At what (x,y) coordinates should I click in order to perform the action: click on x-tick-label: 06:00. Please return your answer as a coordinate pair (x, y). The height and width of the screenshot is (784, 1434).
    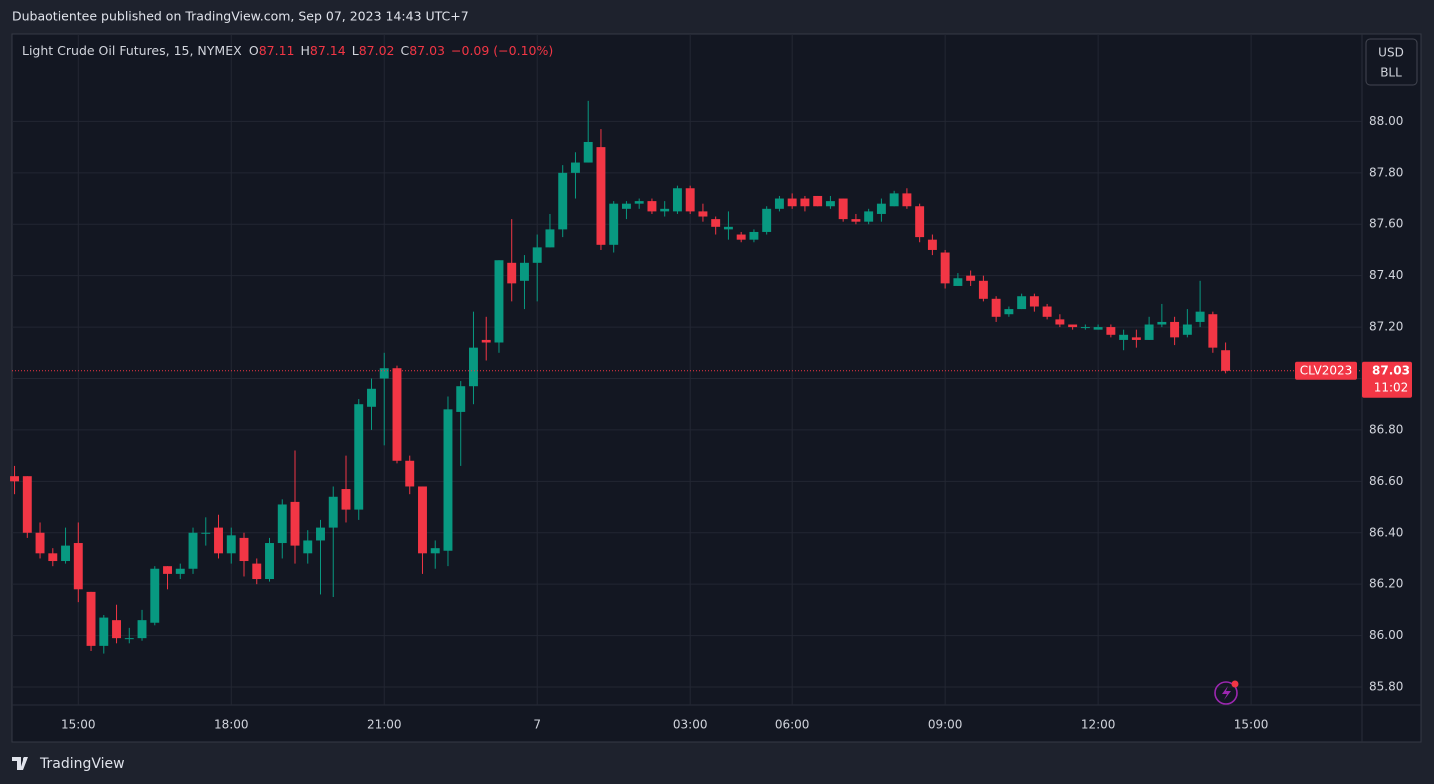
    Looking at the image, I should click on (792, 725).